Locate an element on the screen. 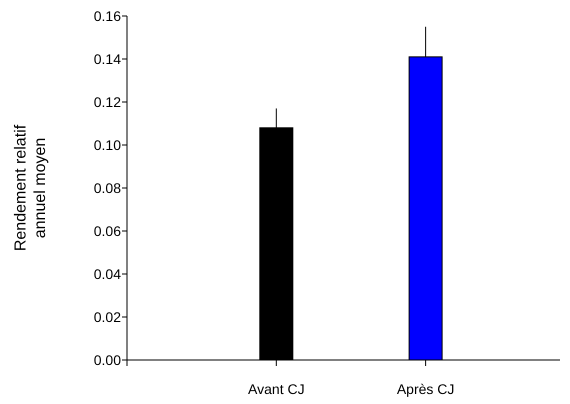 Image resolution: width=570 pixels, height=404 pixels. y-tick-label: 0.14 is located at coordinates (108, 58).